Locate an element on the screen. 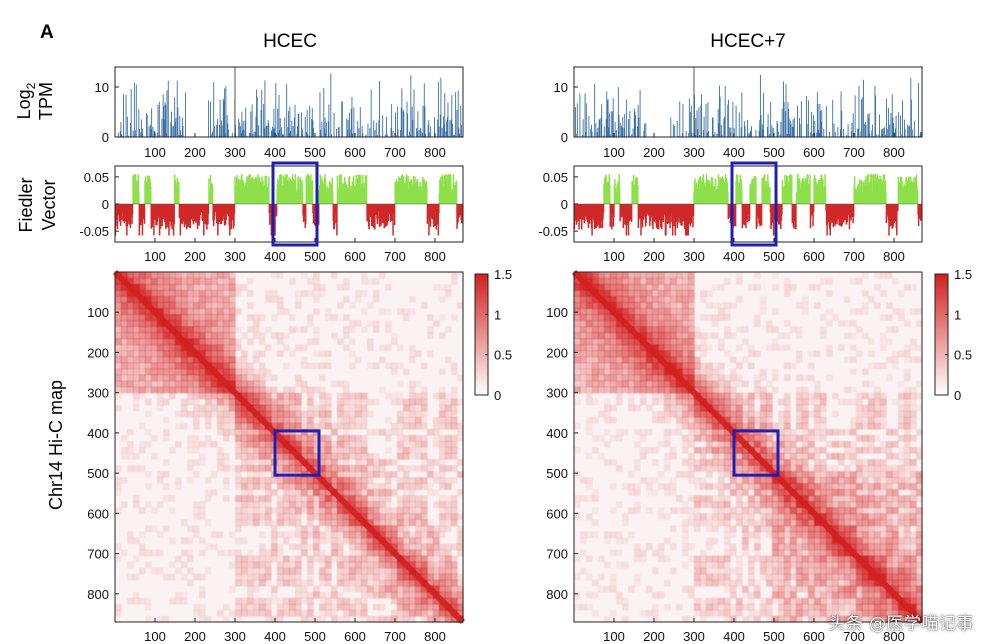 The image size is (990, 644). fiedler-xtick-label: 100 is located at coordinates (614, 256).